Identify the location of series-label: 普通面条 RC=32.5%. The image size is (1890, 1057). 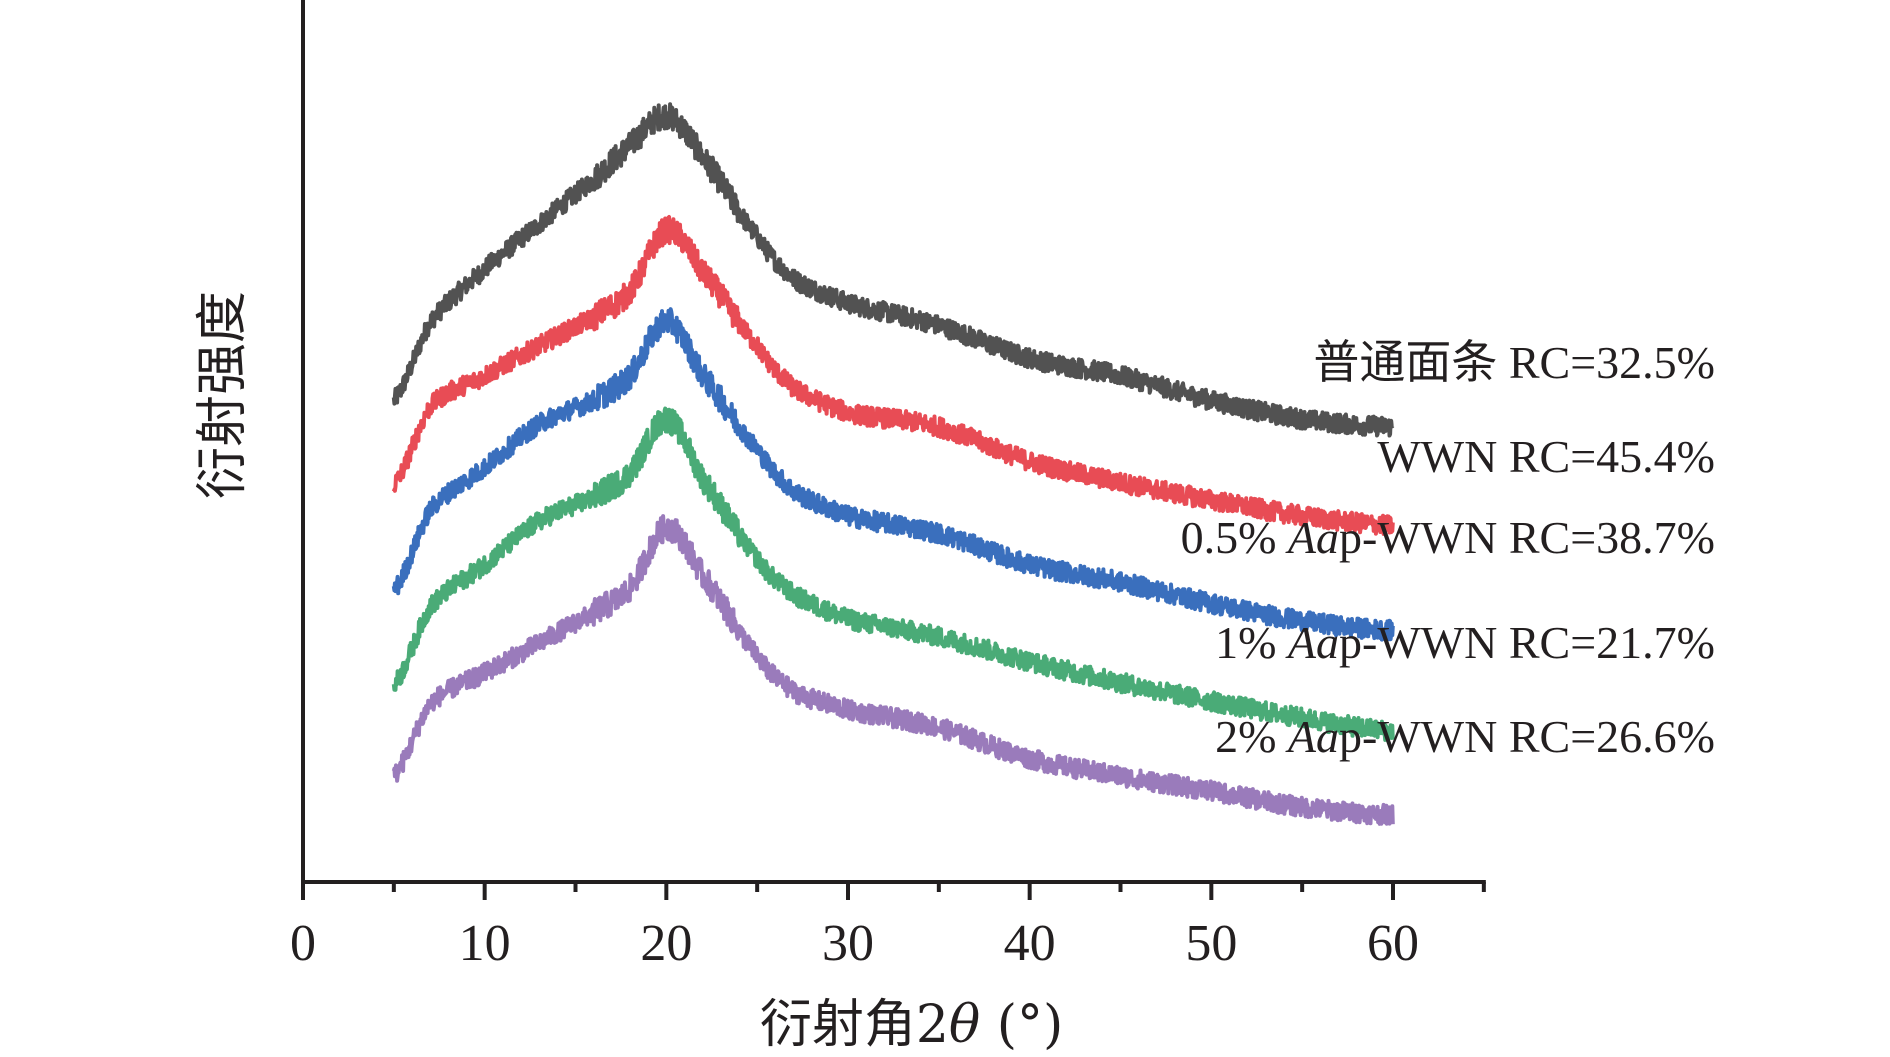
(1514, 362).